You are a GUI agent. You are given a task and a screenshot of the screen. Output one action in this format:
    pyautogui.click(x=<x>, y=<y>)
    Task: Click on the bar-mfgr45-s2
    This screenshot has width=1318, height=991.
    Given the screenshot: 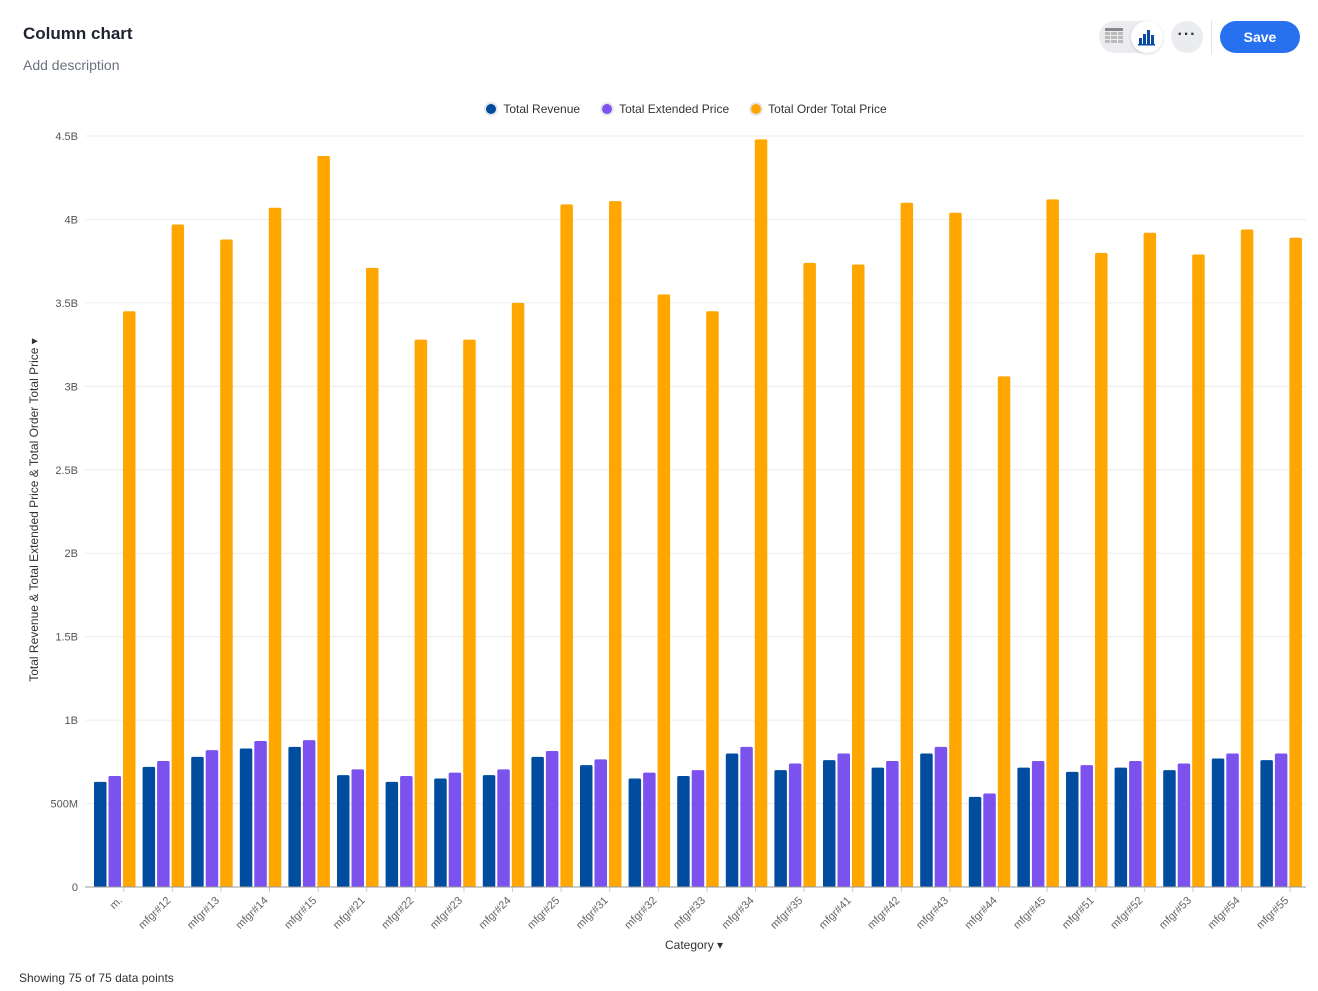 What is the action you would take?
    pyautogui.click(x=1052, y=543)
    